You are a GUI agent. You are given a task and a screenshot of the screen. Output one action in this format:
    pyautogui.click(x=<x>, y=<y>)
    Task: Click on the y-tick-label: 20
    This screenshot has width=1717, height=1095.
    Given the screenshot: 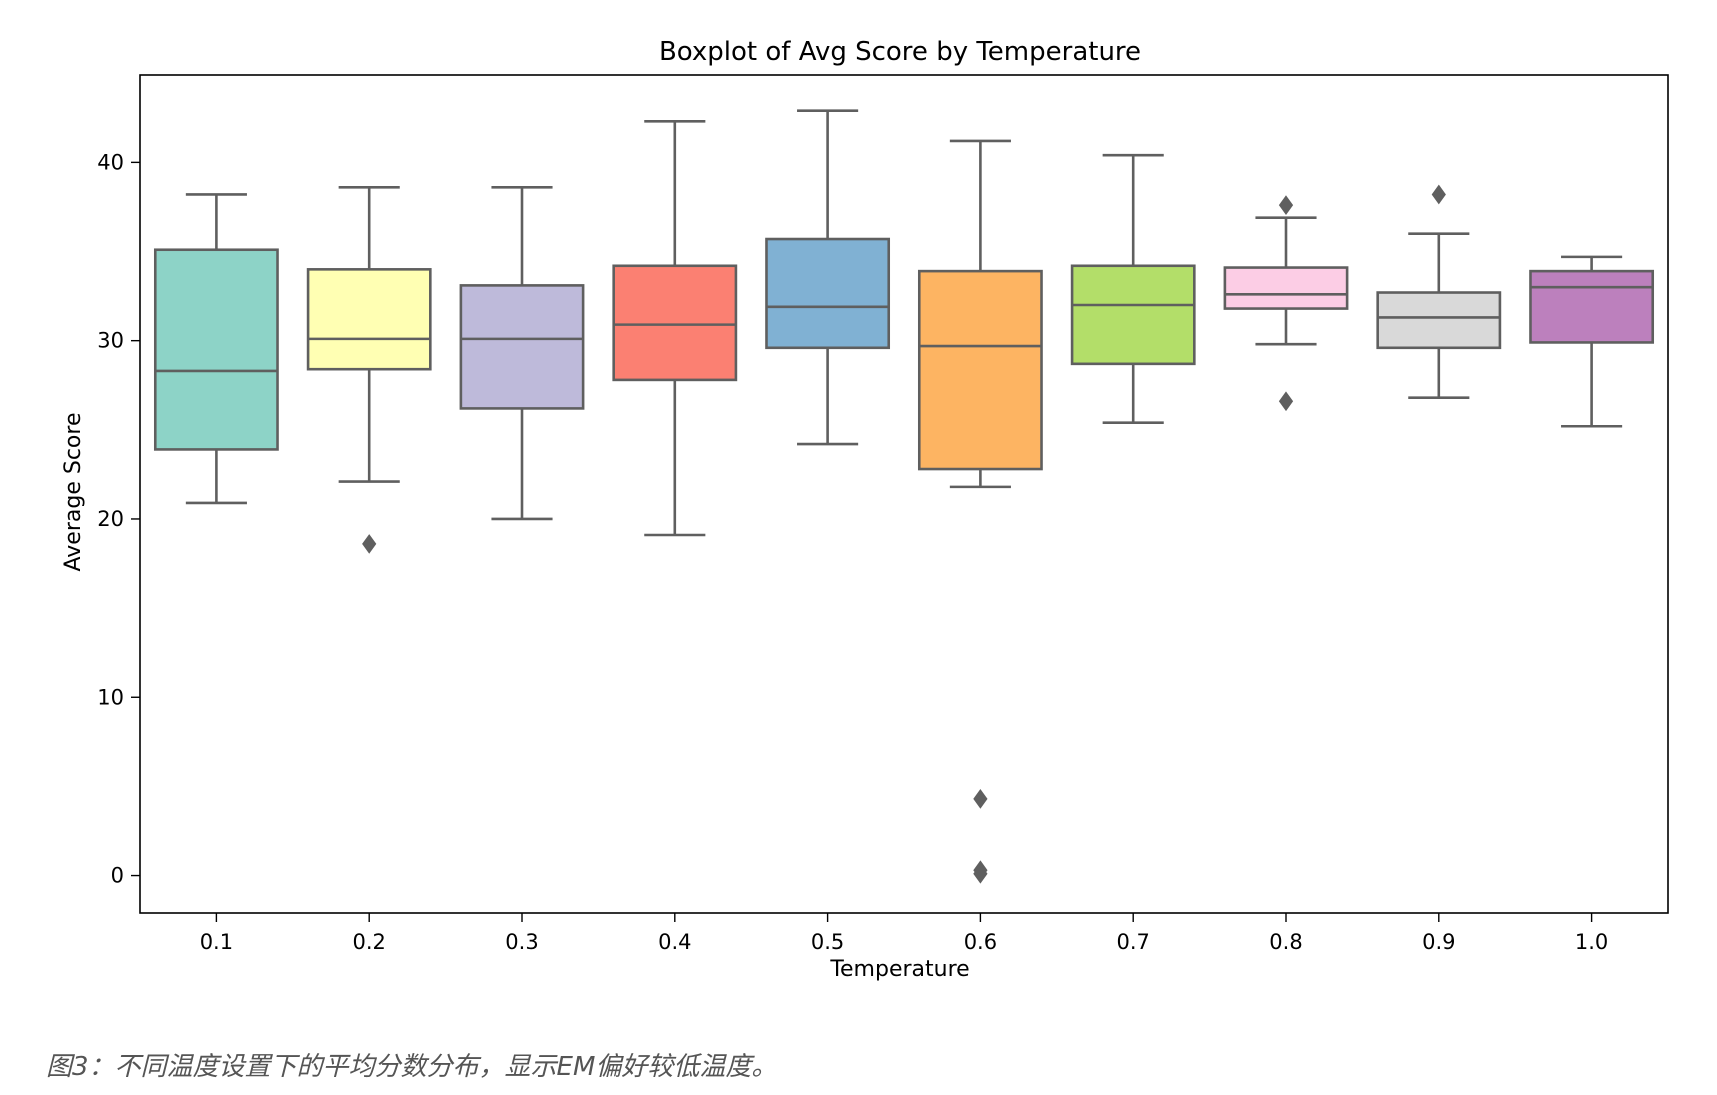 What is the action you would take?
    pyautogui.click(x=110, y=519)
    